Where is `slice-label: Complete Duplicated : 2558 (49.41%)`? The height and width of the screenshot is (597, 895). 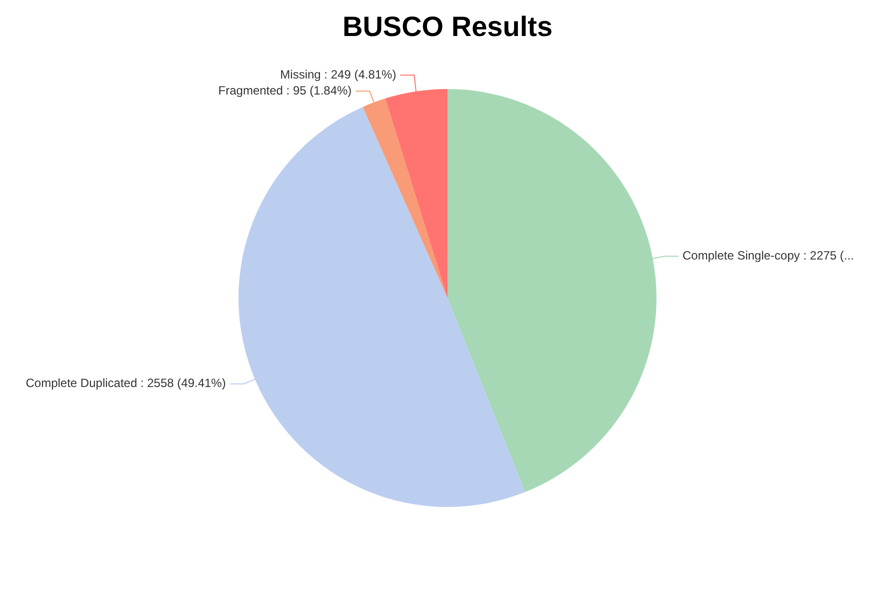 slice-label: Complete Duplicated : 2558 (49.41%) is located at coordinates (126, 383).